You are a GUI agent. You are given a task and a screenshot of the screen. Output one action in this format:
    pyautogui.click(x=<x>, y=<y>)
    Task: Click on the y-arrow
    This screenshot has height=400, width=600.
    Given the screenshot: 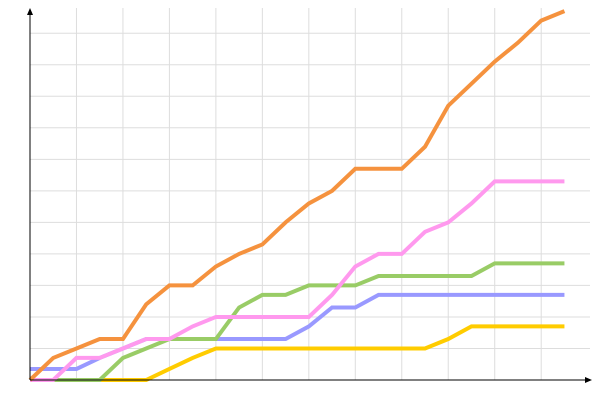 What is the action you would take?
    pyautogui.click(x=30, y=11)
    